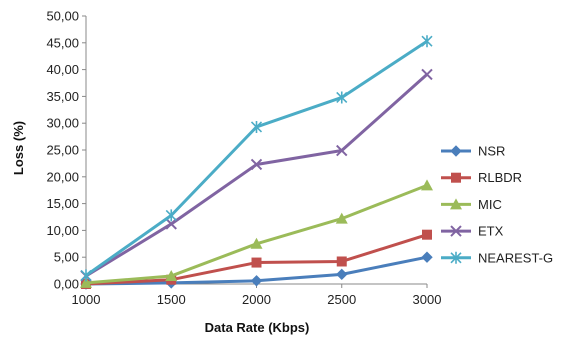 Image resolution: width=577 pixels, height=341 pixels. What do you see at coordinates (490, 204) in the screenshot?
I see `legend-label: MIC` at bounding box center [490, 204].